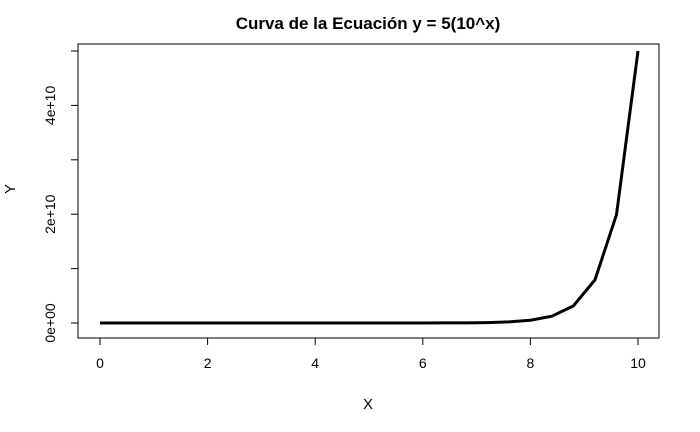 Image resolution: width=700 pixels, height=432 pixels. What do you see at coordinates (100, 363) in the screenshot?
I see `x-tick-label: 0` at bounding box center [100, 363].